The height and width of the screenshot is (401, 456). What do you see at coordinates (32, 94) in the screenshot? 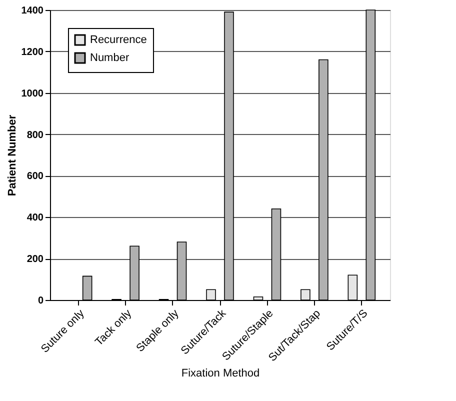
I see `y-tick-label: 1000` at bounding box center [32, 94].